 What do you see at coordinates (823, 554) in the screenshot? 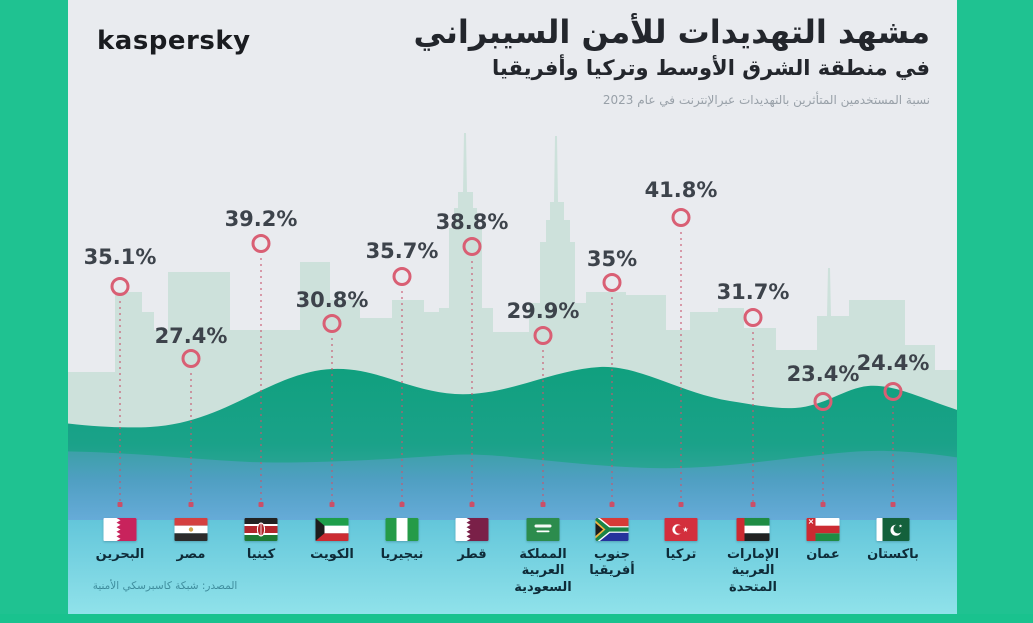
I see `country-label: عمان` at bounding box center [823, 554].